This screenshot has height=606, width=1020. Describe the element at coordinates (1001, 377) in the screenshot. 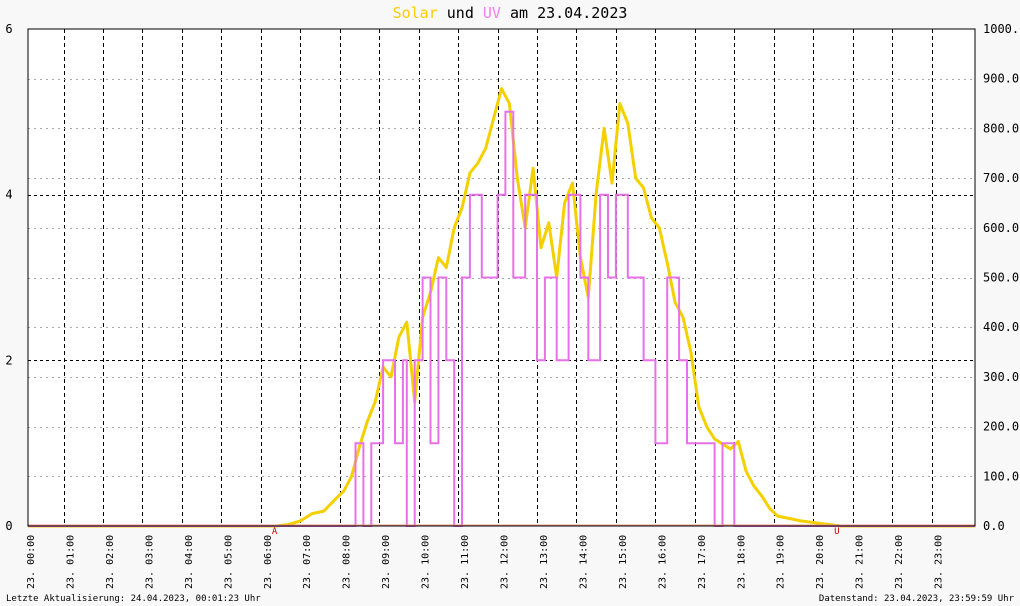

I see `right-tick-label: 300.0` at that location.